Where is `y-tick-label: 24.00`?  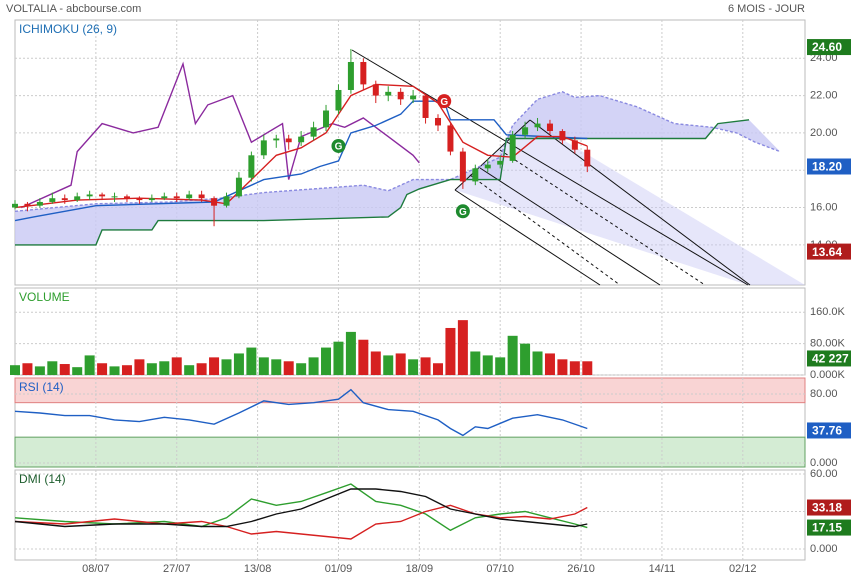 y-tick-label: 24.00 is located at coordinates (824, 58).